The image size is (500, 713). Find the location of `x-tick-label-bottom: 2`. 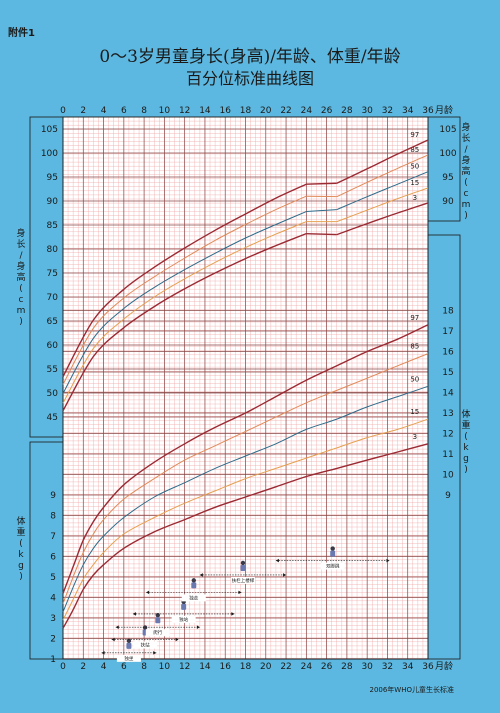

x-tick-label-bottom: 2 is located at coordinates (83, 667).